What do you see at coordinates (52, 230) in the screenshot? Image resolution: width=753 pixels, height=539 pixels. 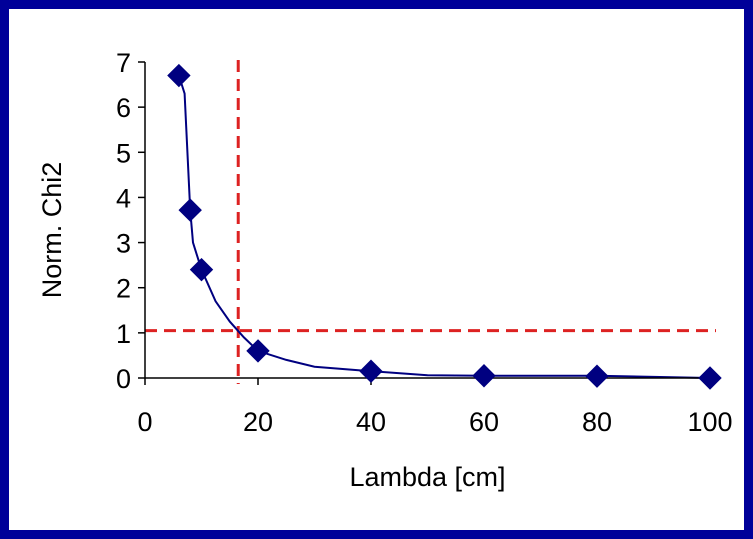 I see `y-axis-title: Norm. Chi2` at bounding box center [52, 230].